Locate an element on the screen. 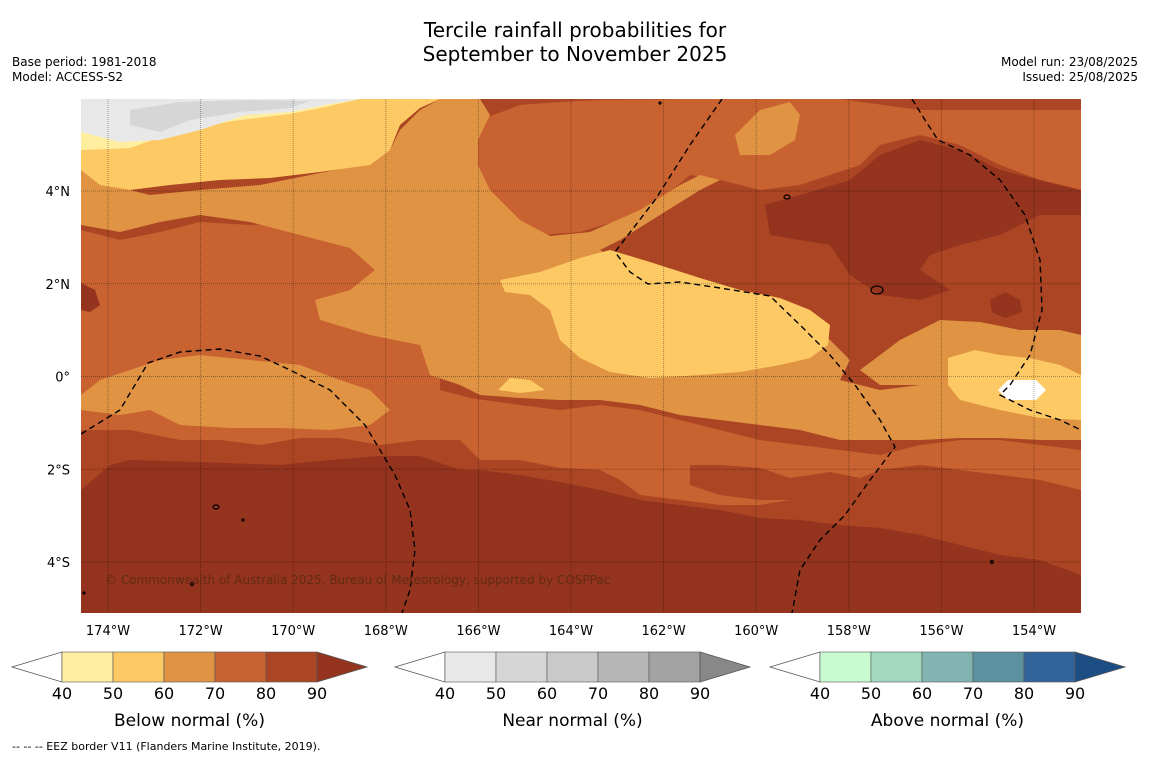 The width and height of the screenshot is (1150, 758). meta-left: Base period: 1981-2018 Model: ACCESS-S2 is located at coordinates (84, 70).